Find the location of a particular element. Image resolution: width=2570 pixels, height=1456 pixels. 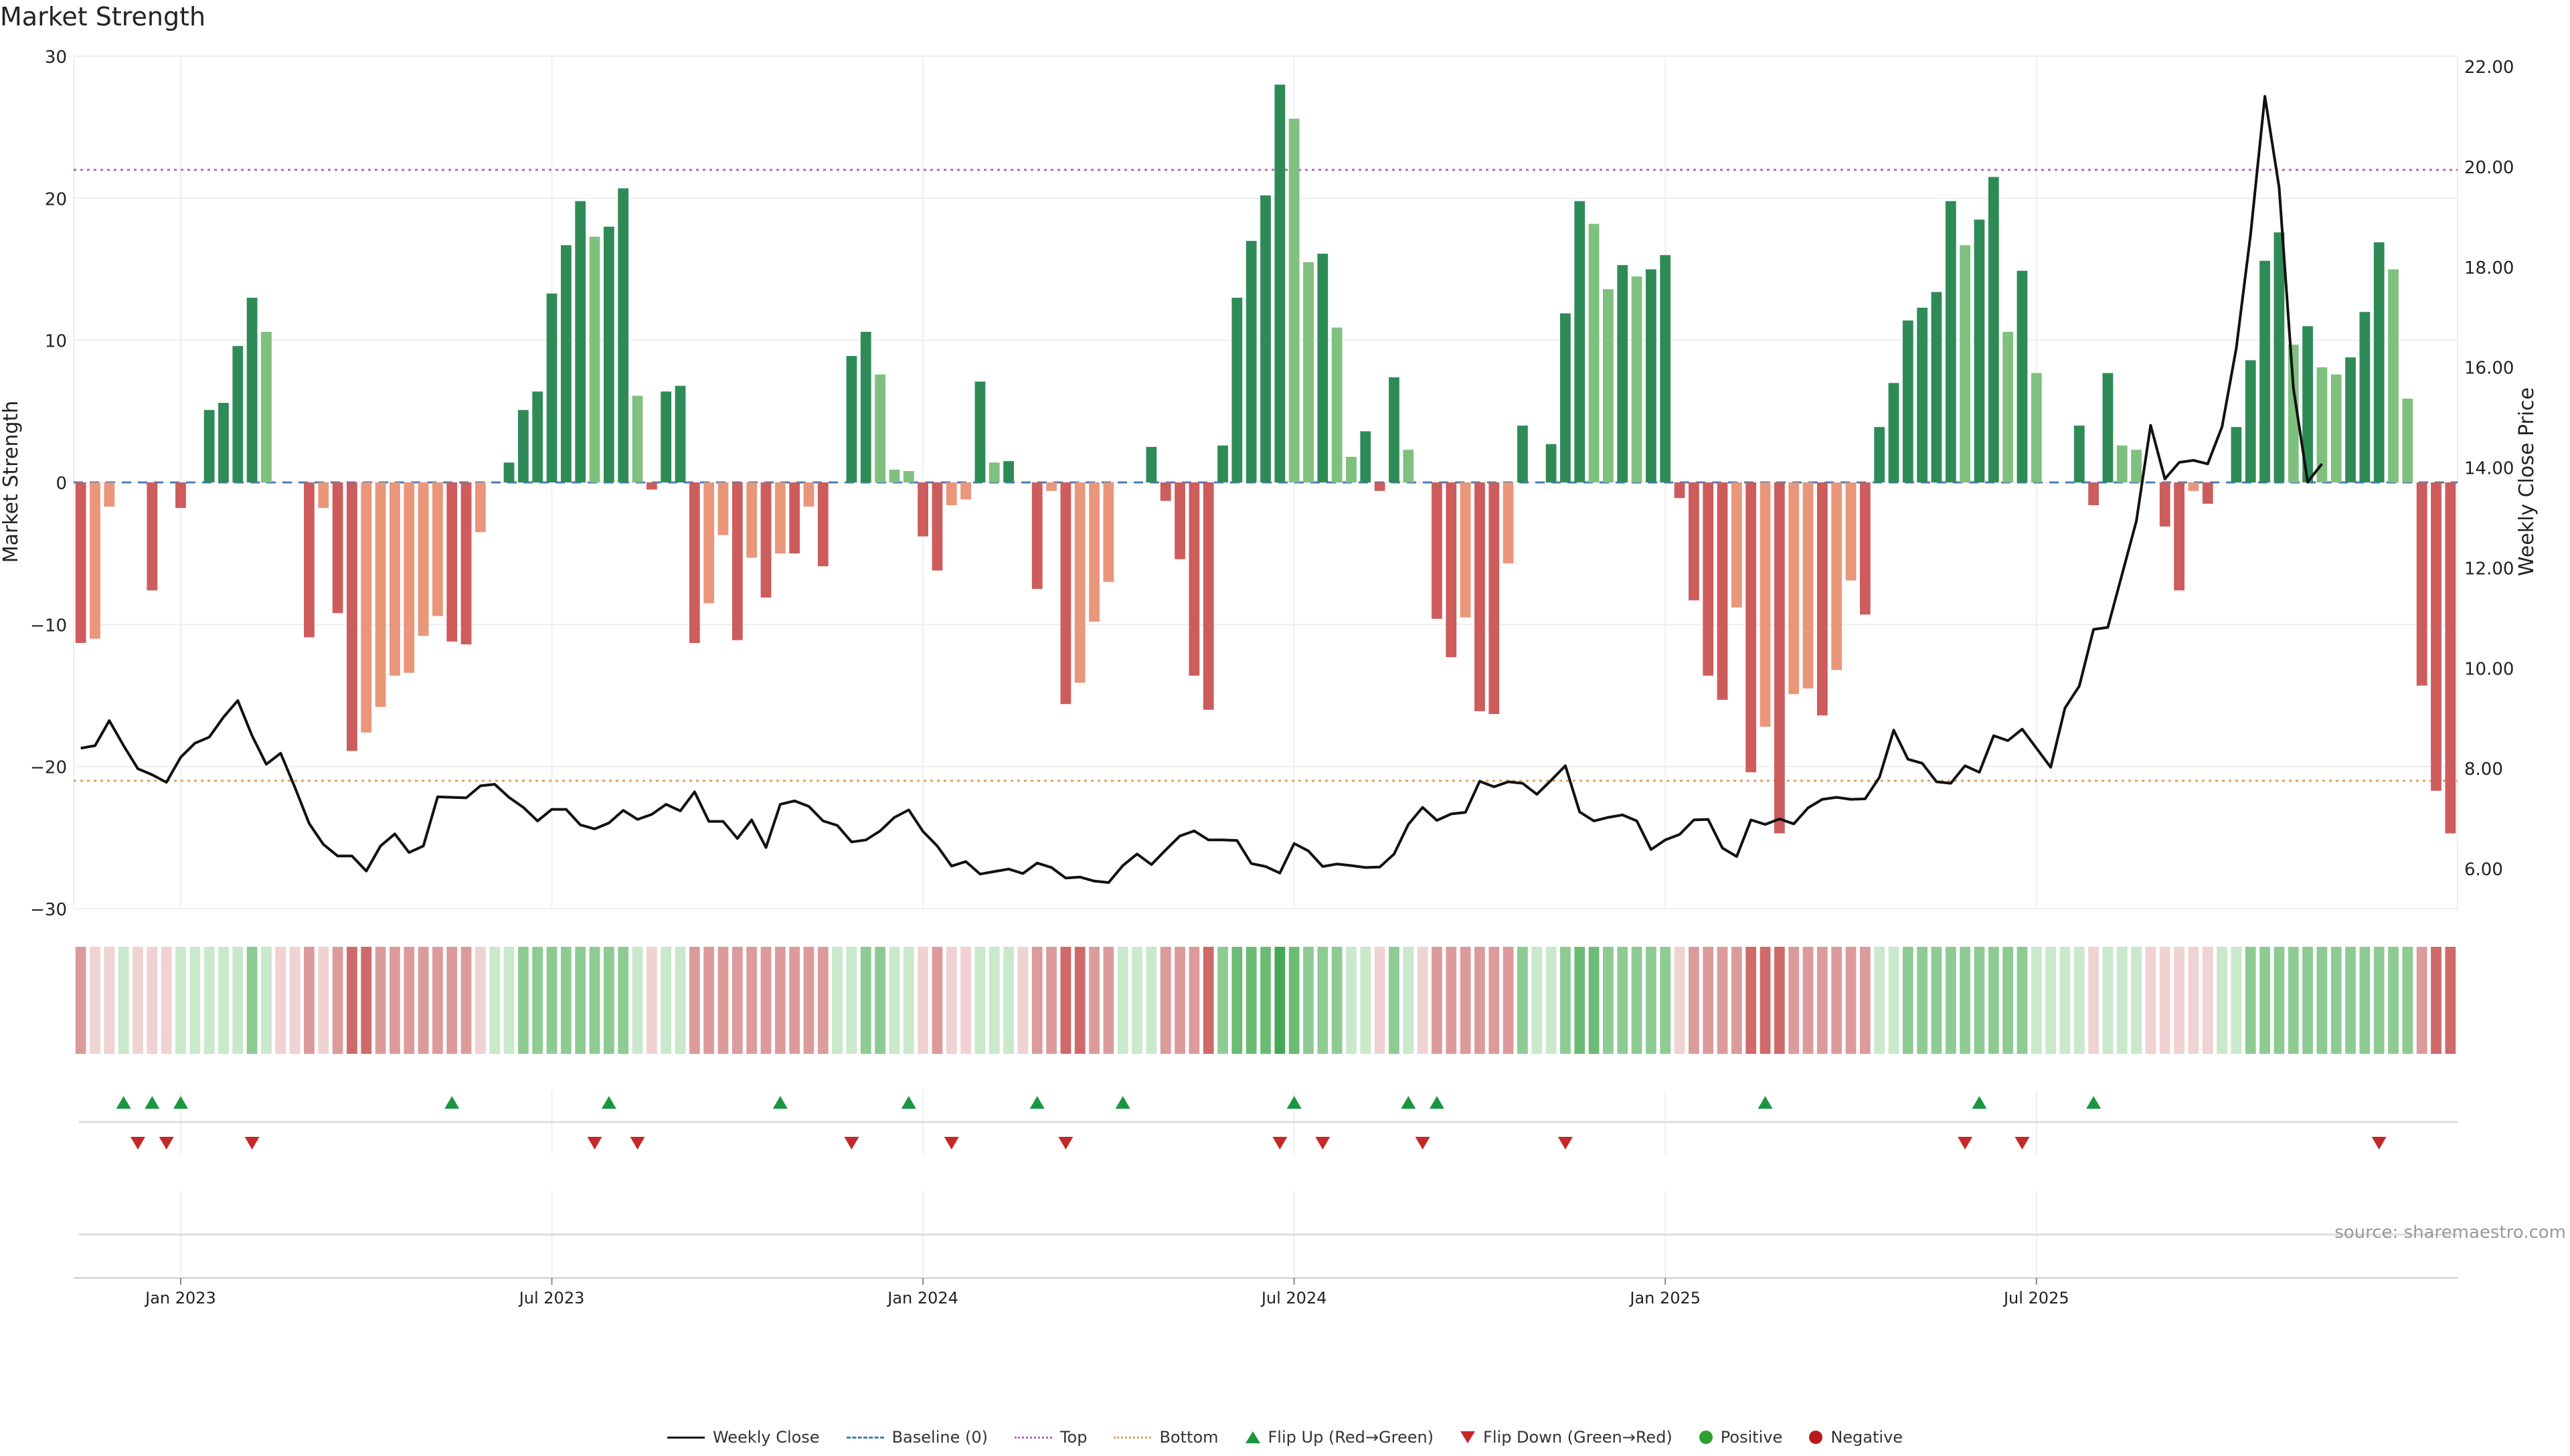

y-tick-label-right: 22.00 is located at coordinates (2489, 68).